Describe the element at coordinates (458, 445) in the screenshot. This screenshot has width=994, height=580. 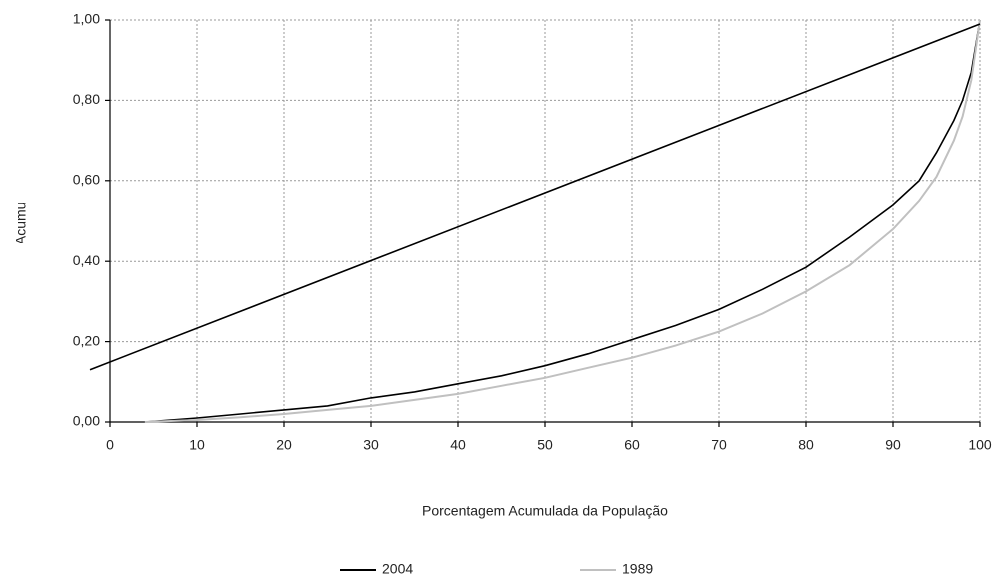
I see `x-tick-label: 40` at that location.